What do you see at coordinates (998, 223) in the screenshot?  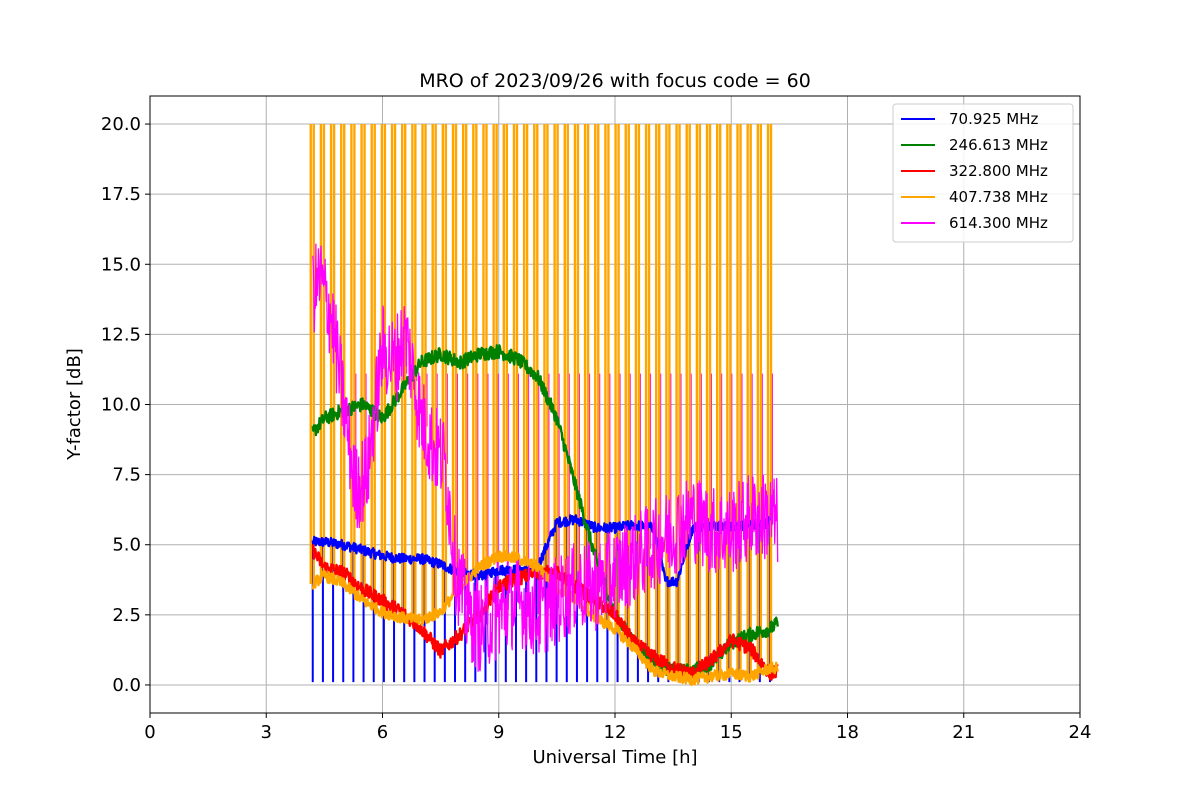 I see `legend-label: 614.300 MHz` at bounding box center [998, 223].